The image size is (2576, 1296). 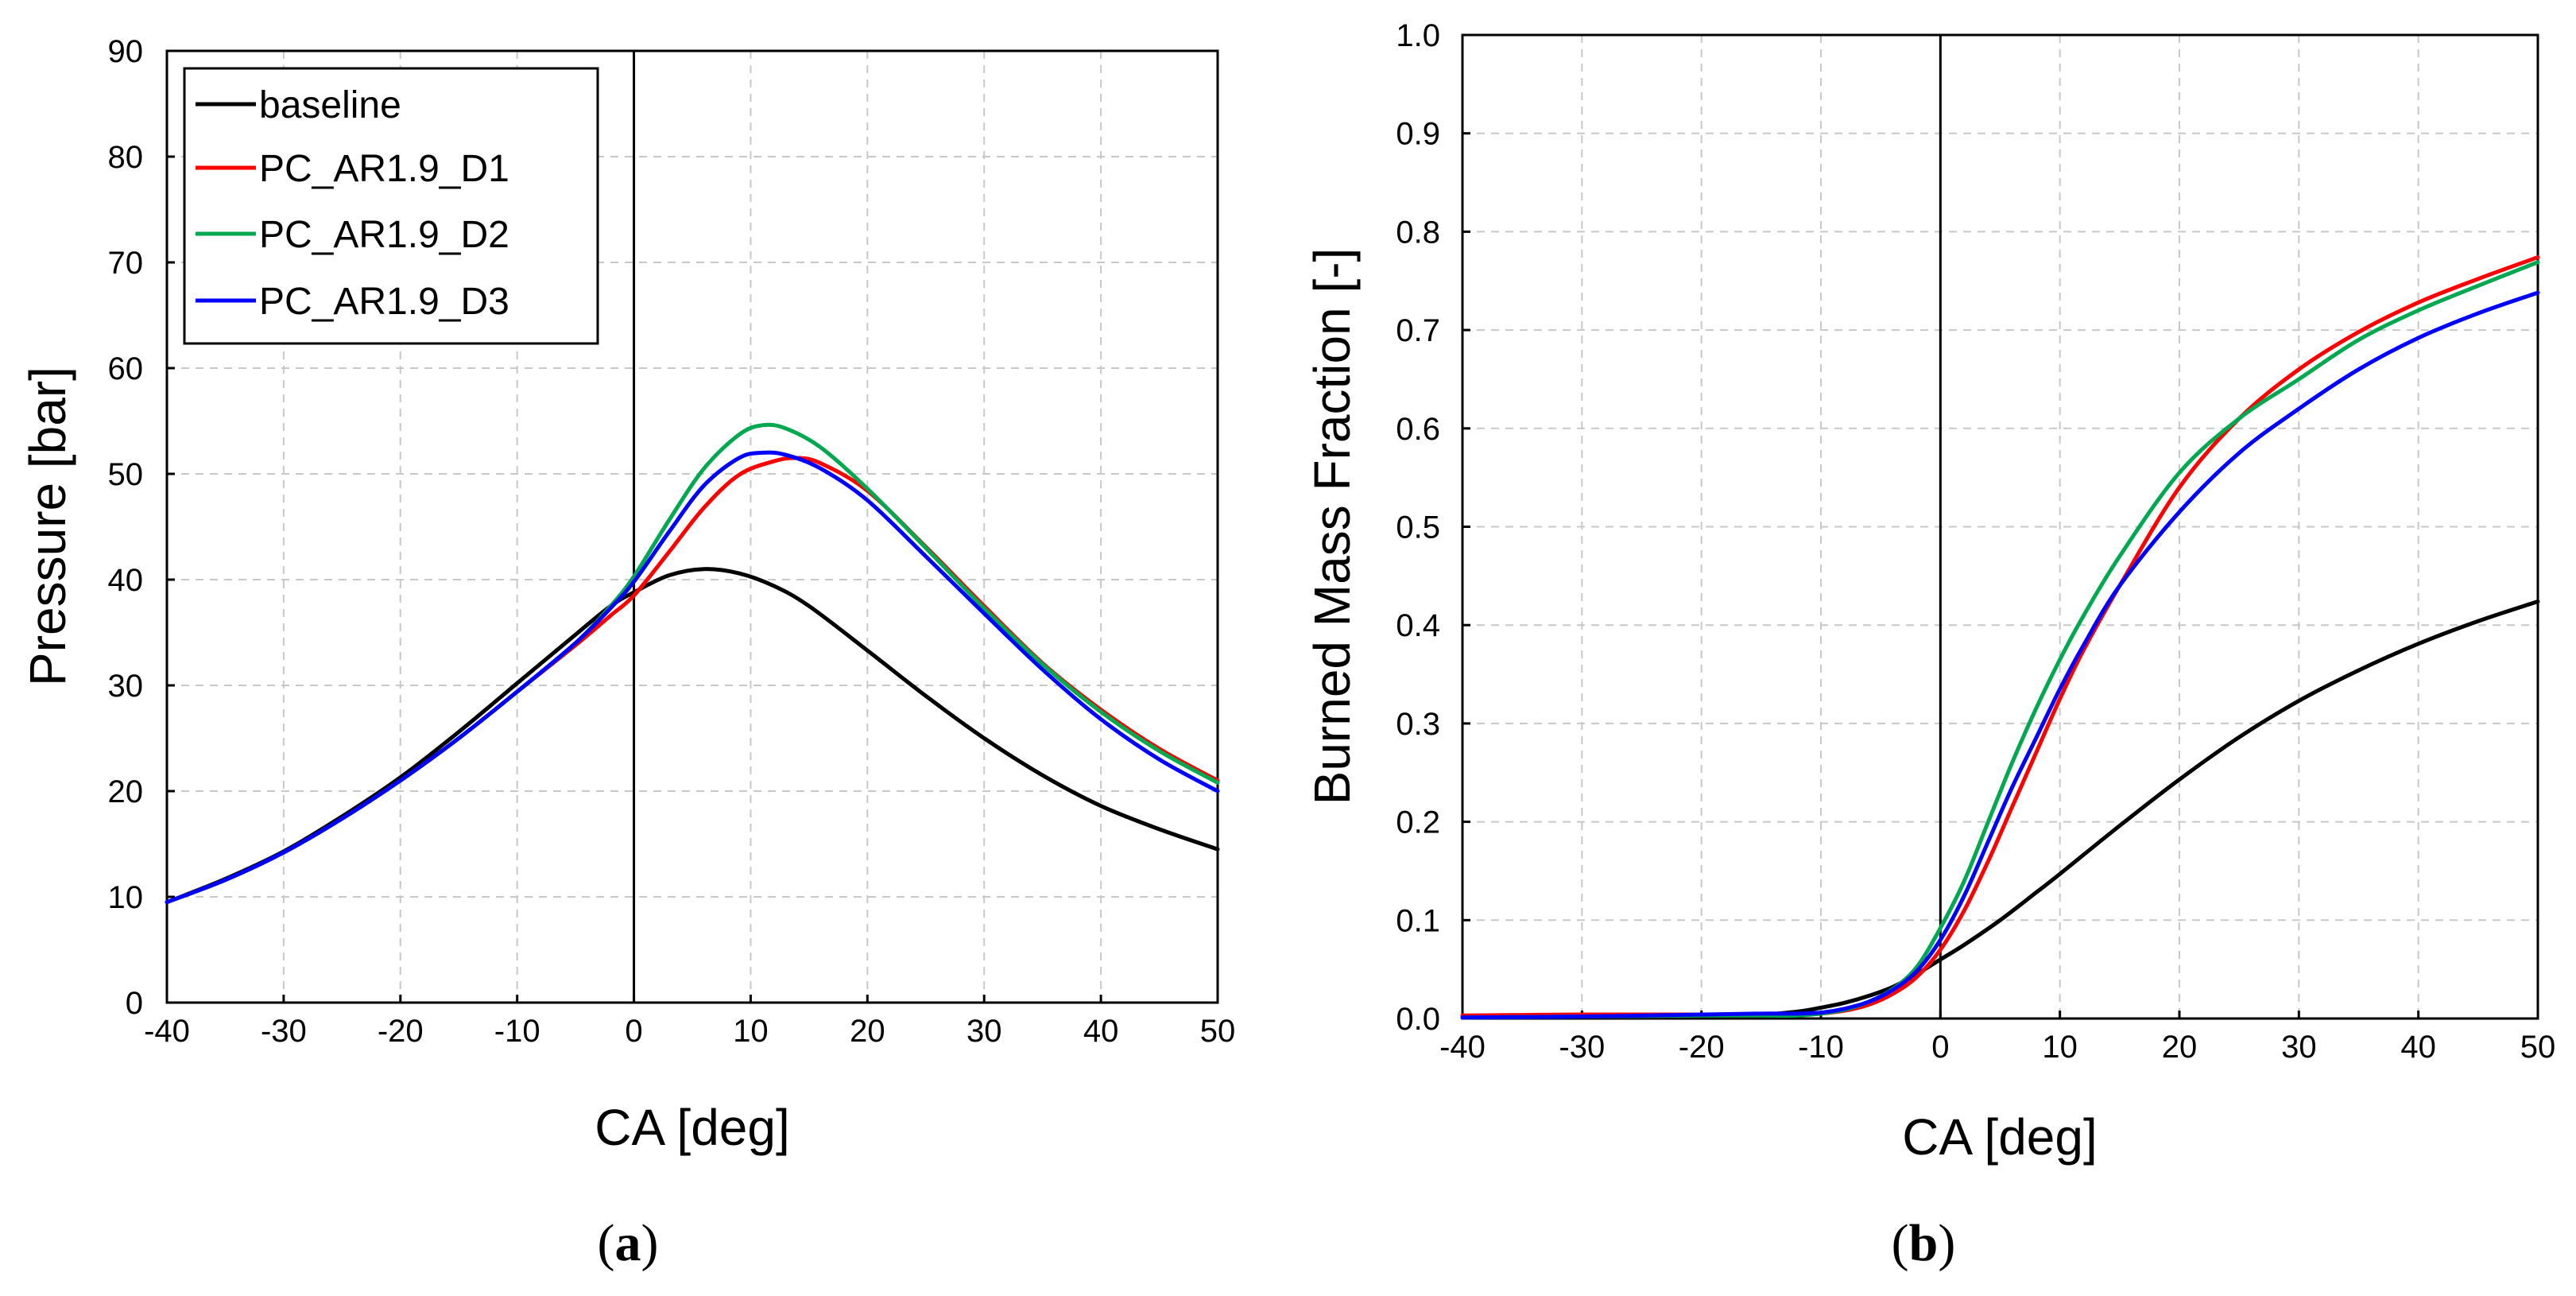 I want to click on panel-a-caption: (a), so click(x=628, y=1243).